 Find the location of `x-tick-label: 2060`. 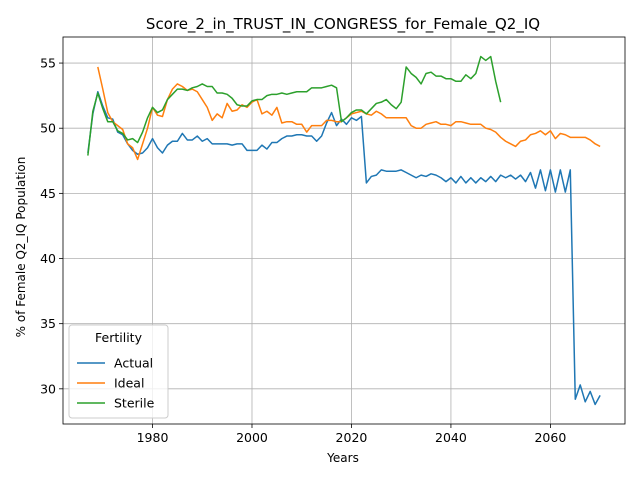

x-tick-label: 2060 is located at coordinates (550, 437).